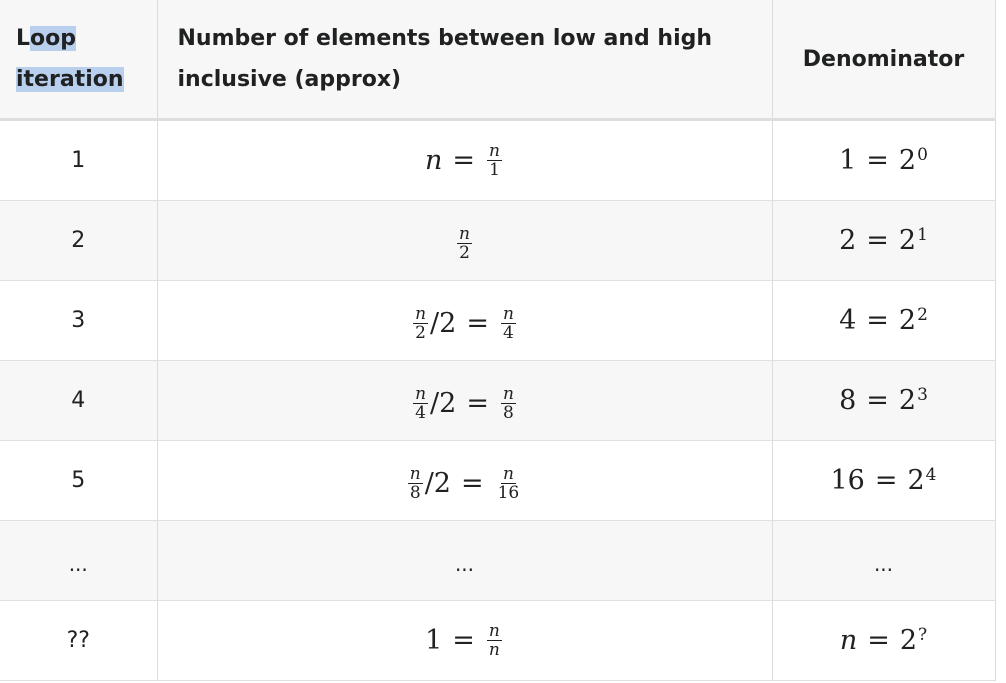 This screenshot has width=1006, height=683. What do you see at coordinates (494, 650) in the screenshot?
I see `fraction-denominator: n` at bounding box center [494, 650].